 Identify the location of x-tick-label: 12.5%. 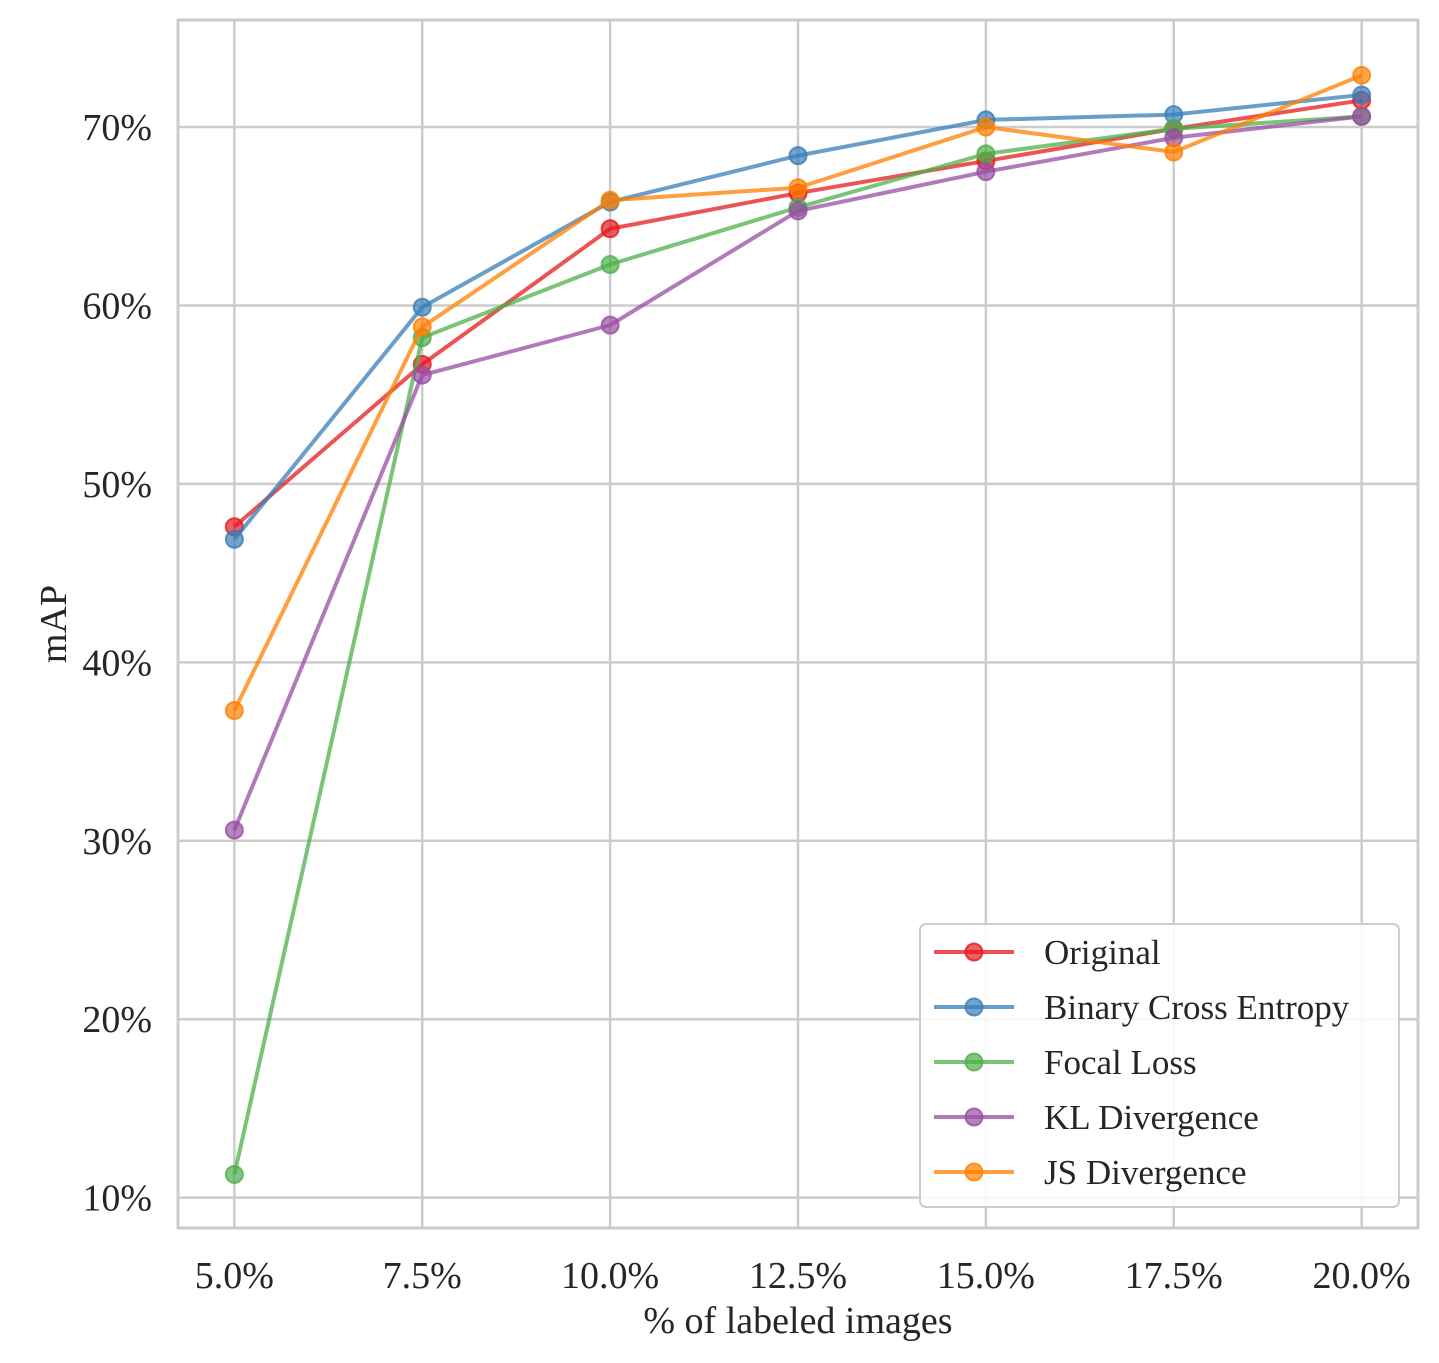
(798, 1276).